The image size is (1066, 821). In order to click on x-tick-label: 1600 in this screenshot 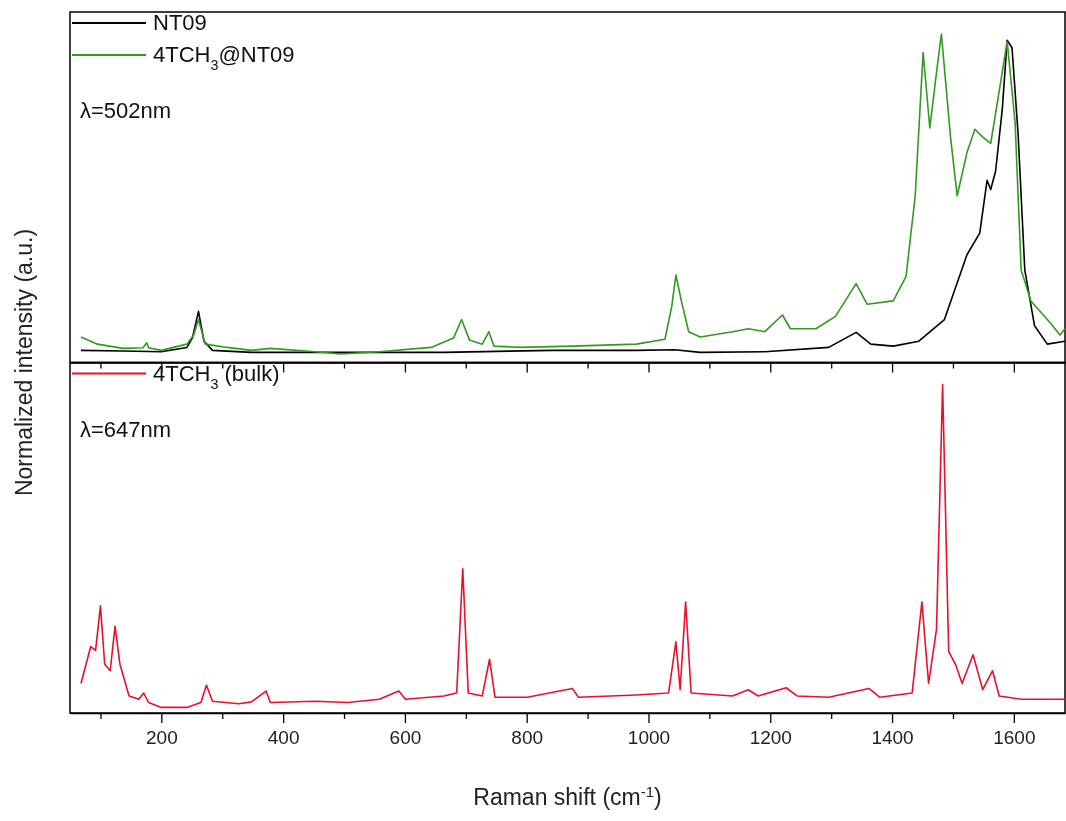, I will do `click(1014, 738)`.